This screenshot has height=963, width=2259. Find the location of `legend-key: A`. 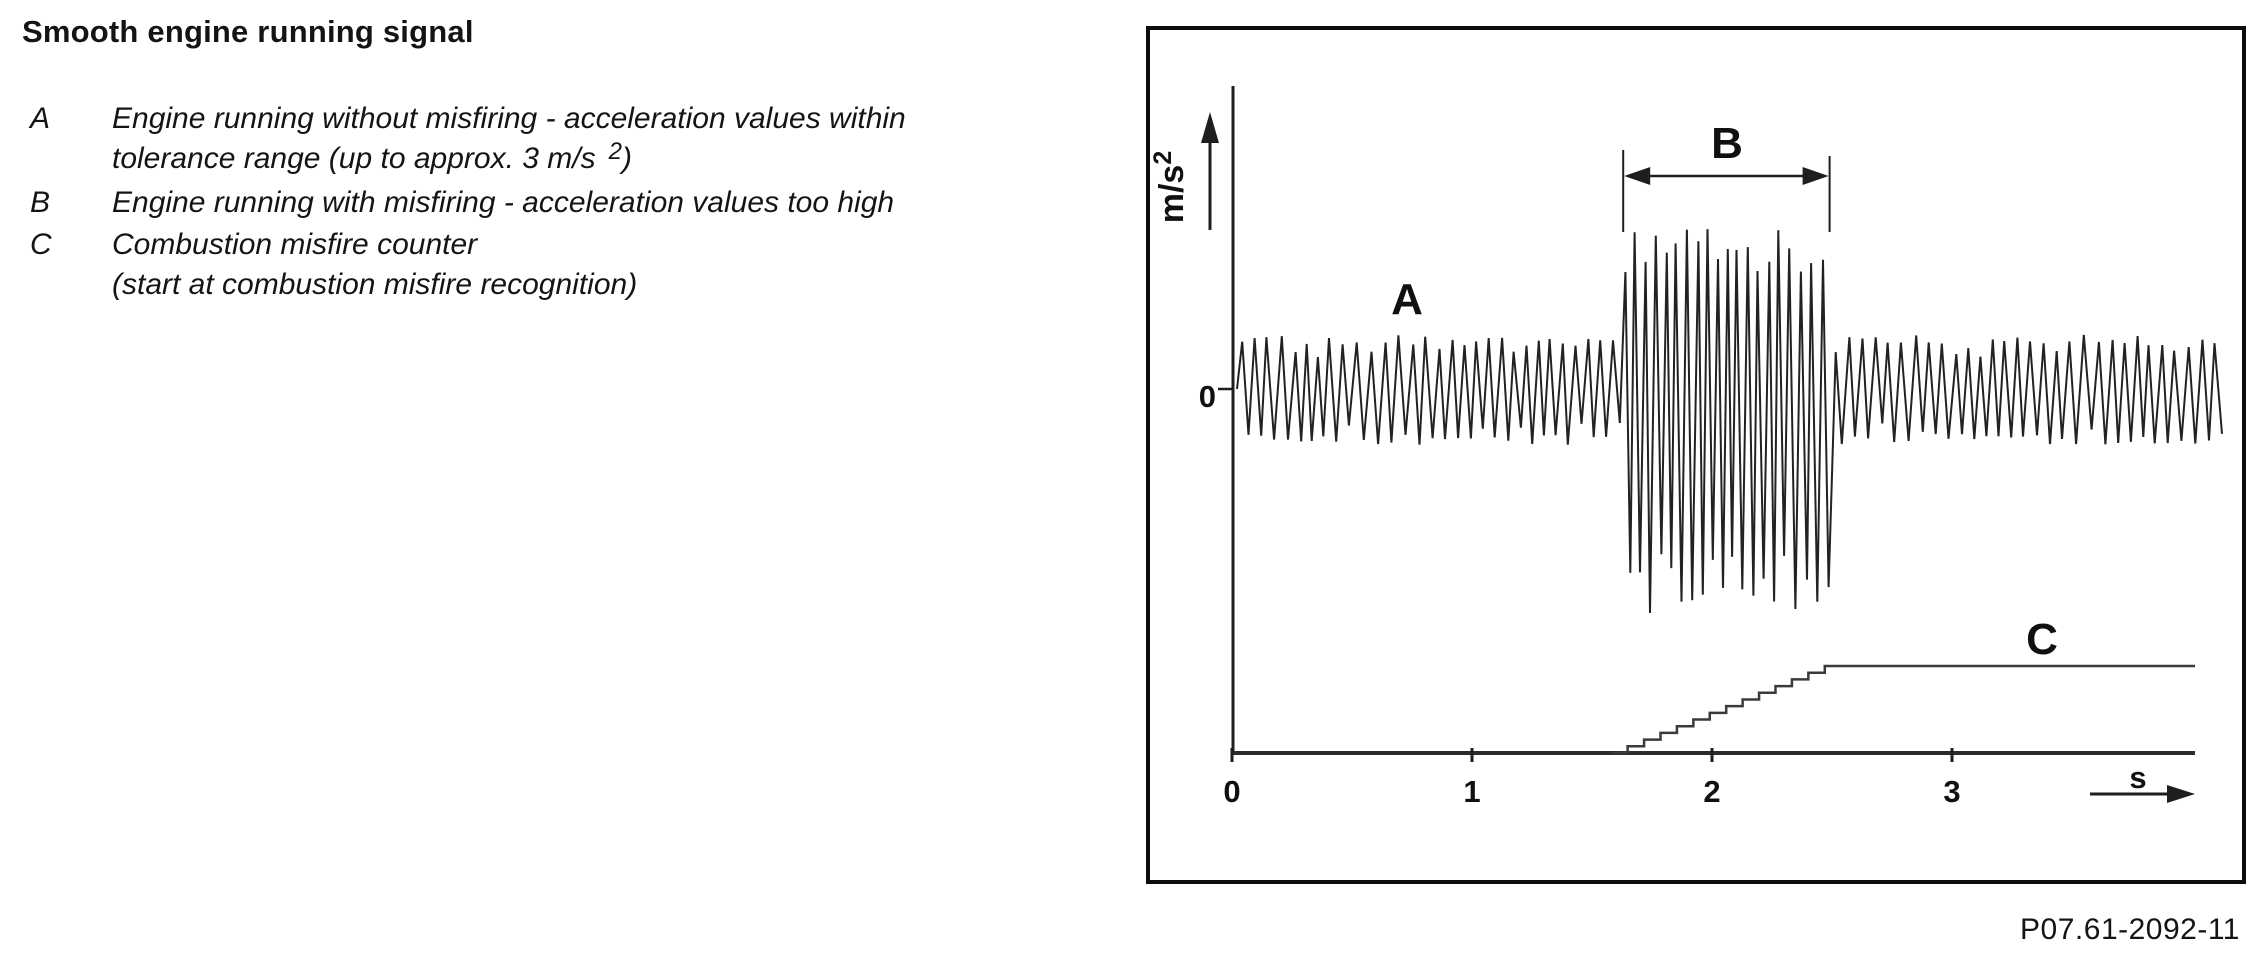

legend-key: A is located at coordinates (40, 118).